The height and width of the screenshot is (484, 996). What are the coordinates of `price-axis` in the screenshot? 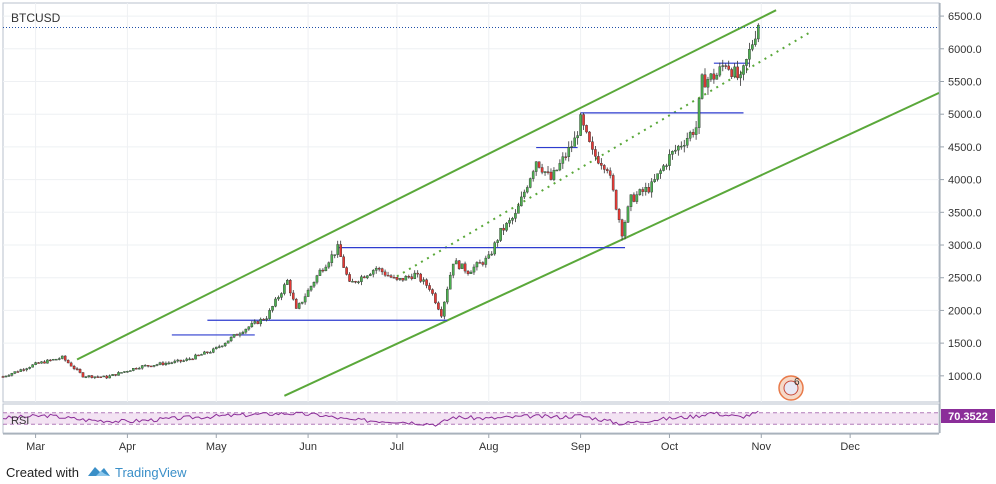 It's located at (968, 202).